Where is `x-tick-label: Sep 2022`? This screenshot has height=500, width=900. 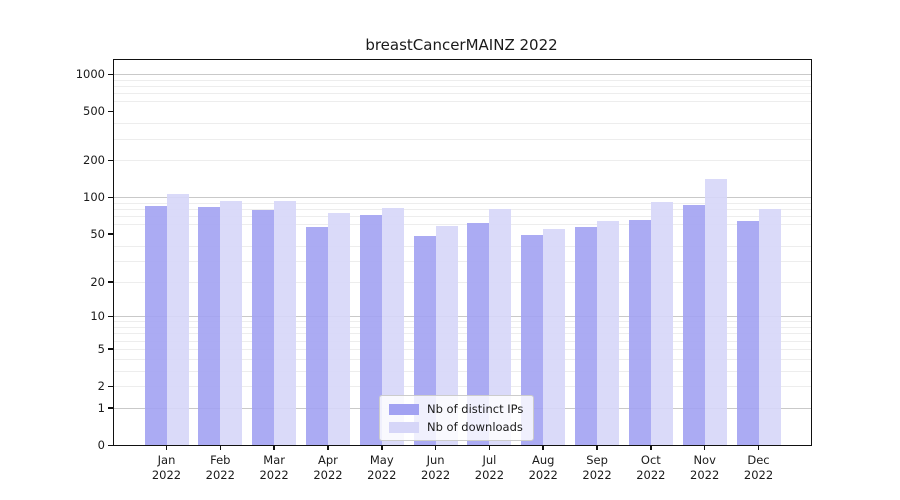 x-tick-label: Sep 2022 is located at coordinates (597, 467).